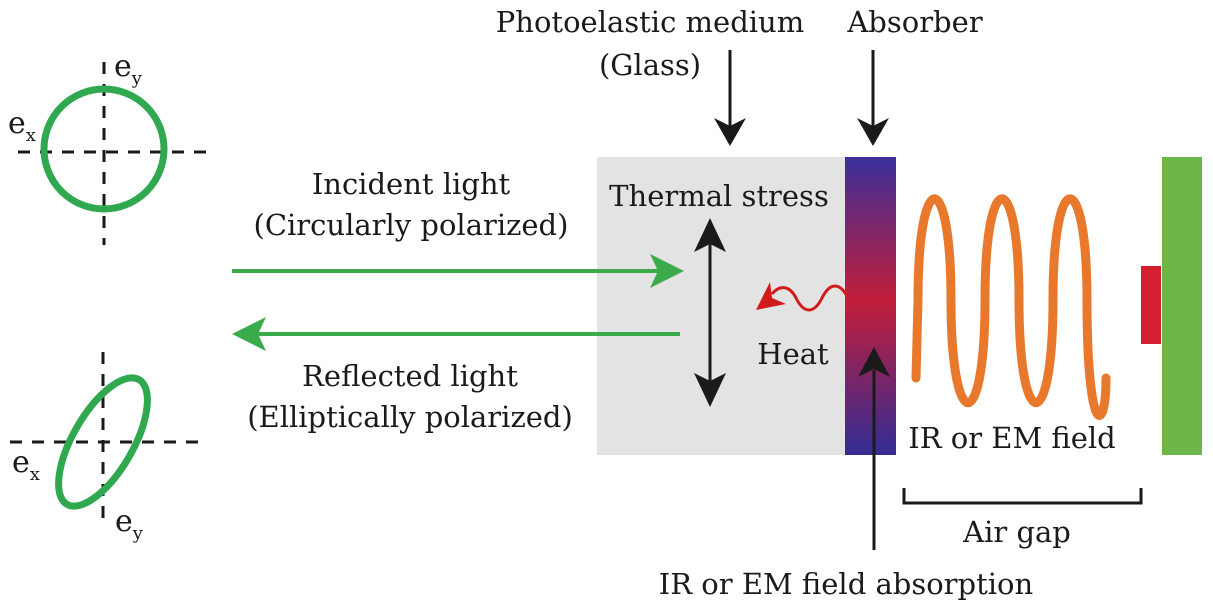  I want to click on circularly-polarized-label: (Circularly polarized), so click(411, 225).